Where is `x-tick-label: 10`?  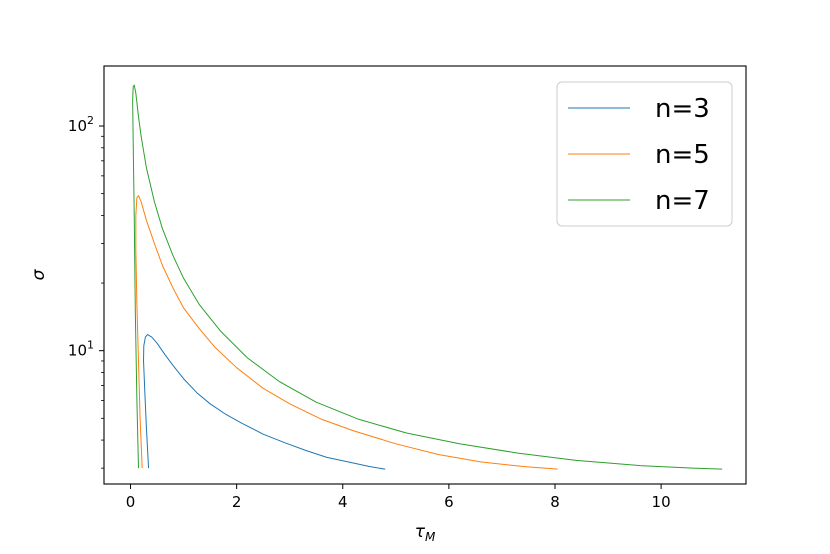 x-tick-label: 10 is located at coordinates (661, 502).